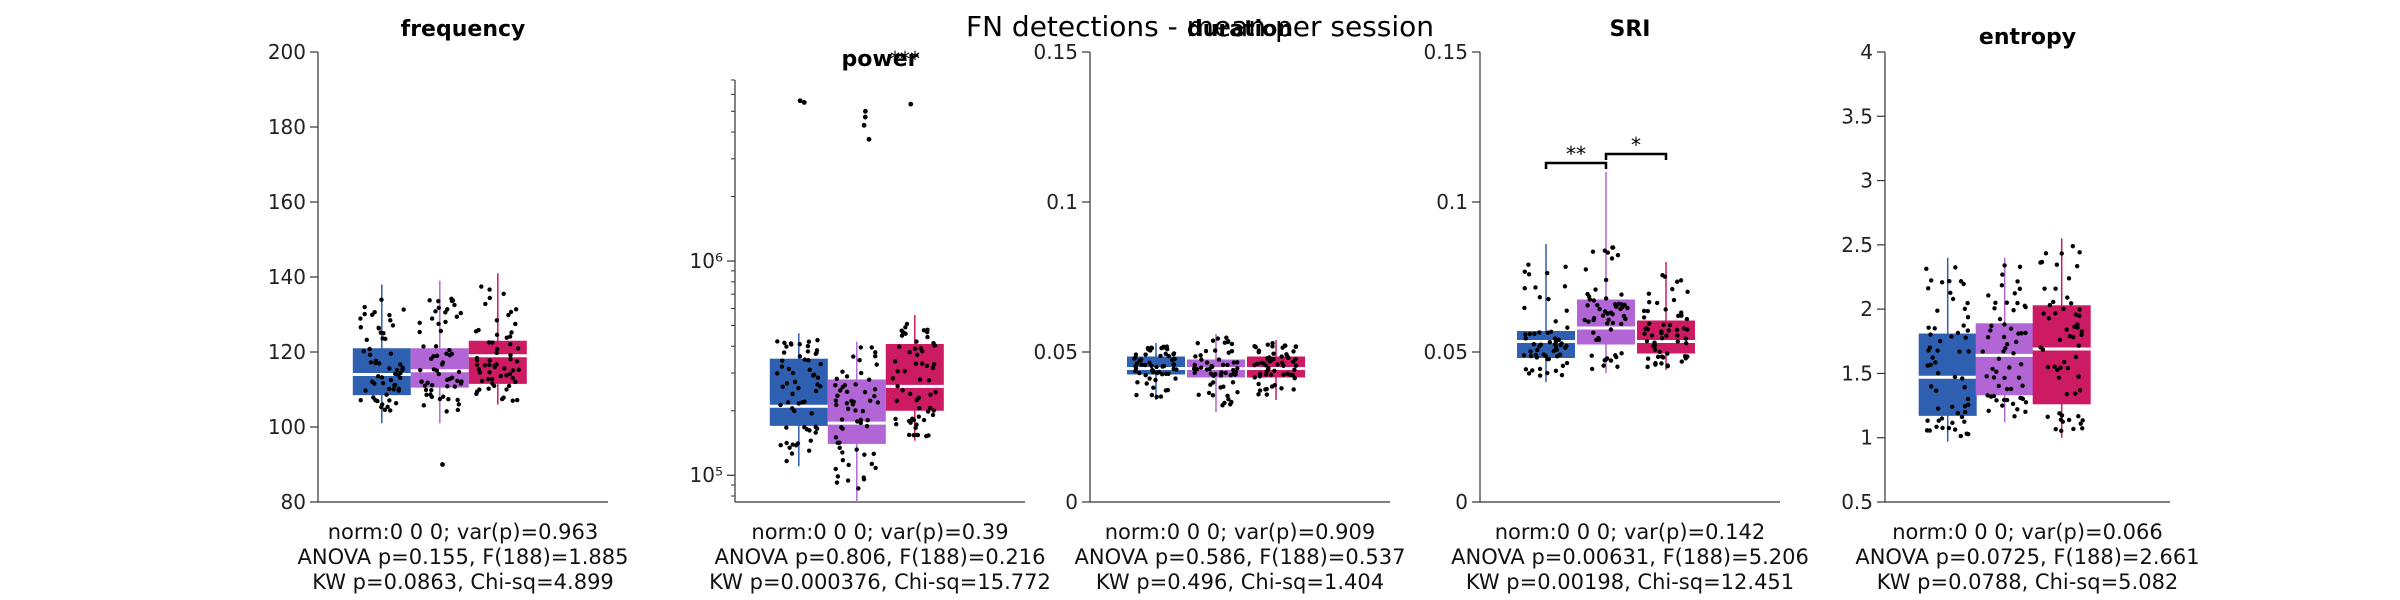  What do you see at coordinates (1630, 582) in the screenshot?
I see `stats-line: KW p=0.00198, Chi-sq=12.451` at bounding box center [1630, 582].